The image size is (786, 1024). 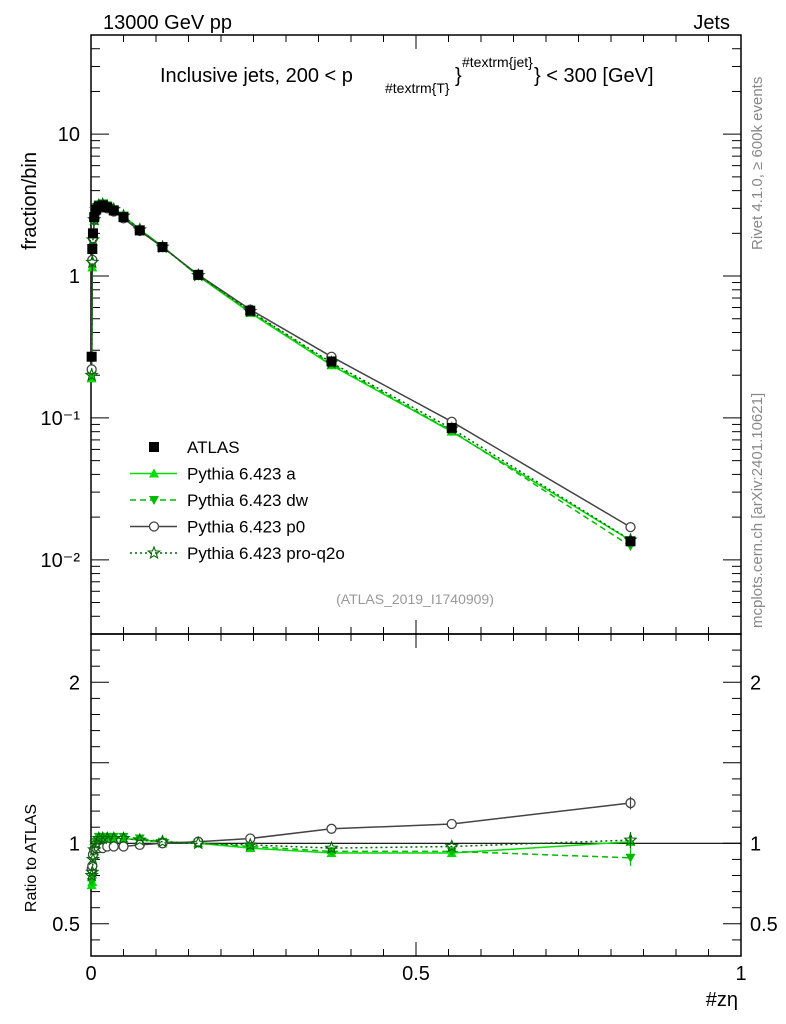 What do you see at coordinates (417, 88) in the screenshot?
I see `plot-title-subscript: #textrm{T}` at bounding box center [417, 88].